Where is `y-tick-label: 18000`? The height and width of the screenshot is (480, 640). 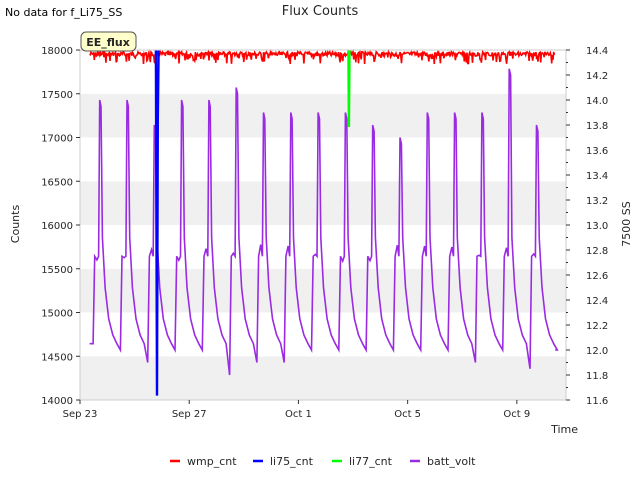
y-tick-label: 18000 is located at coordinates (57, 51).